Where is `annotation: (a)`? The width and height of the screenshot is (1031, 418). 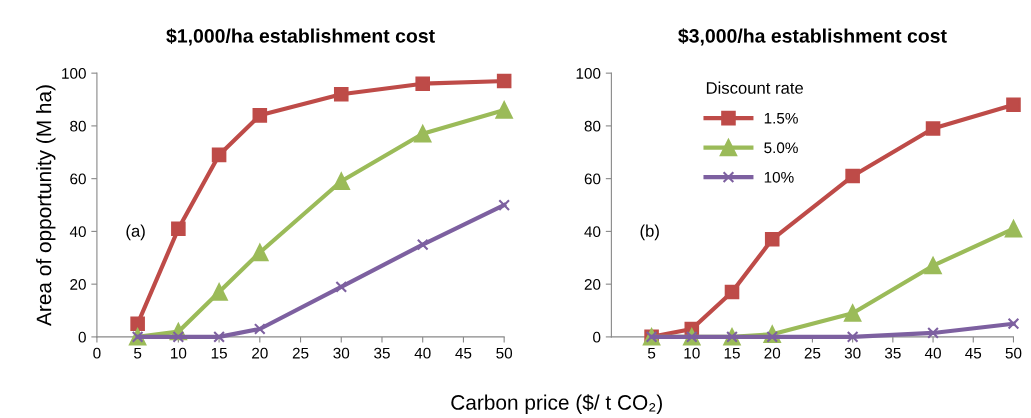
annotation: (a) is located at coordinates (135, 232).